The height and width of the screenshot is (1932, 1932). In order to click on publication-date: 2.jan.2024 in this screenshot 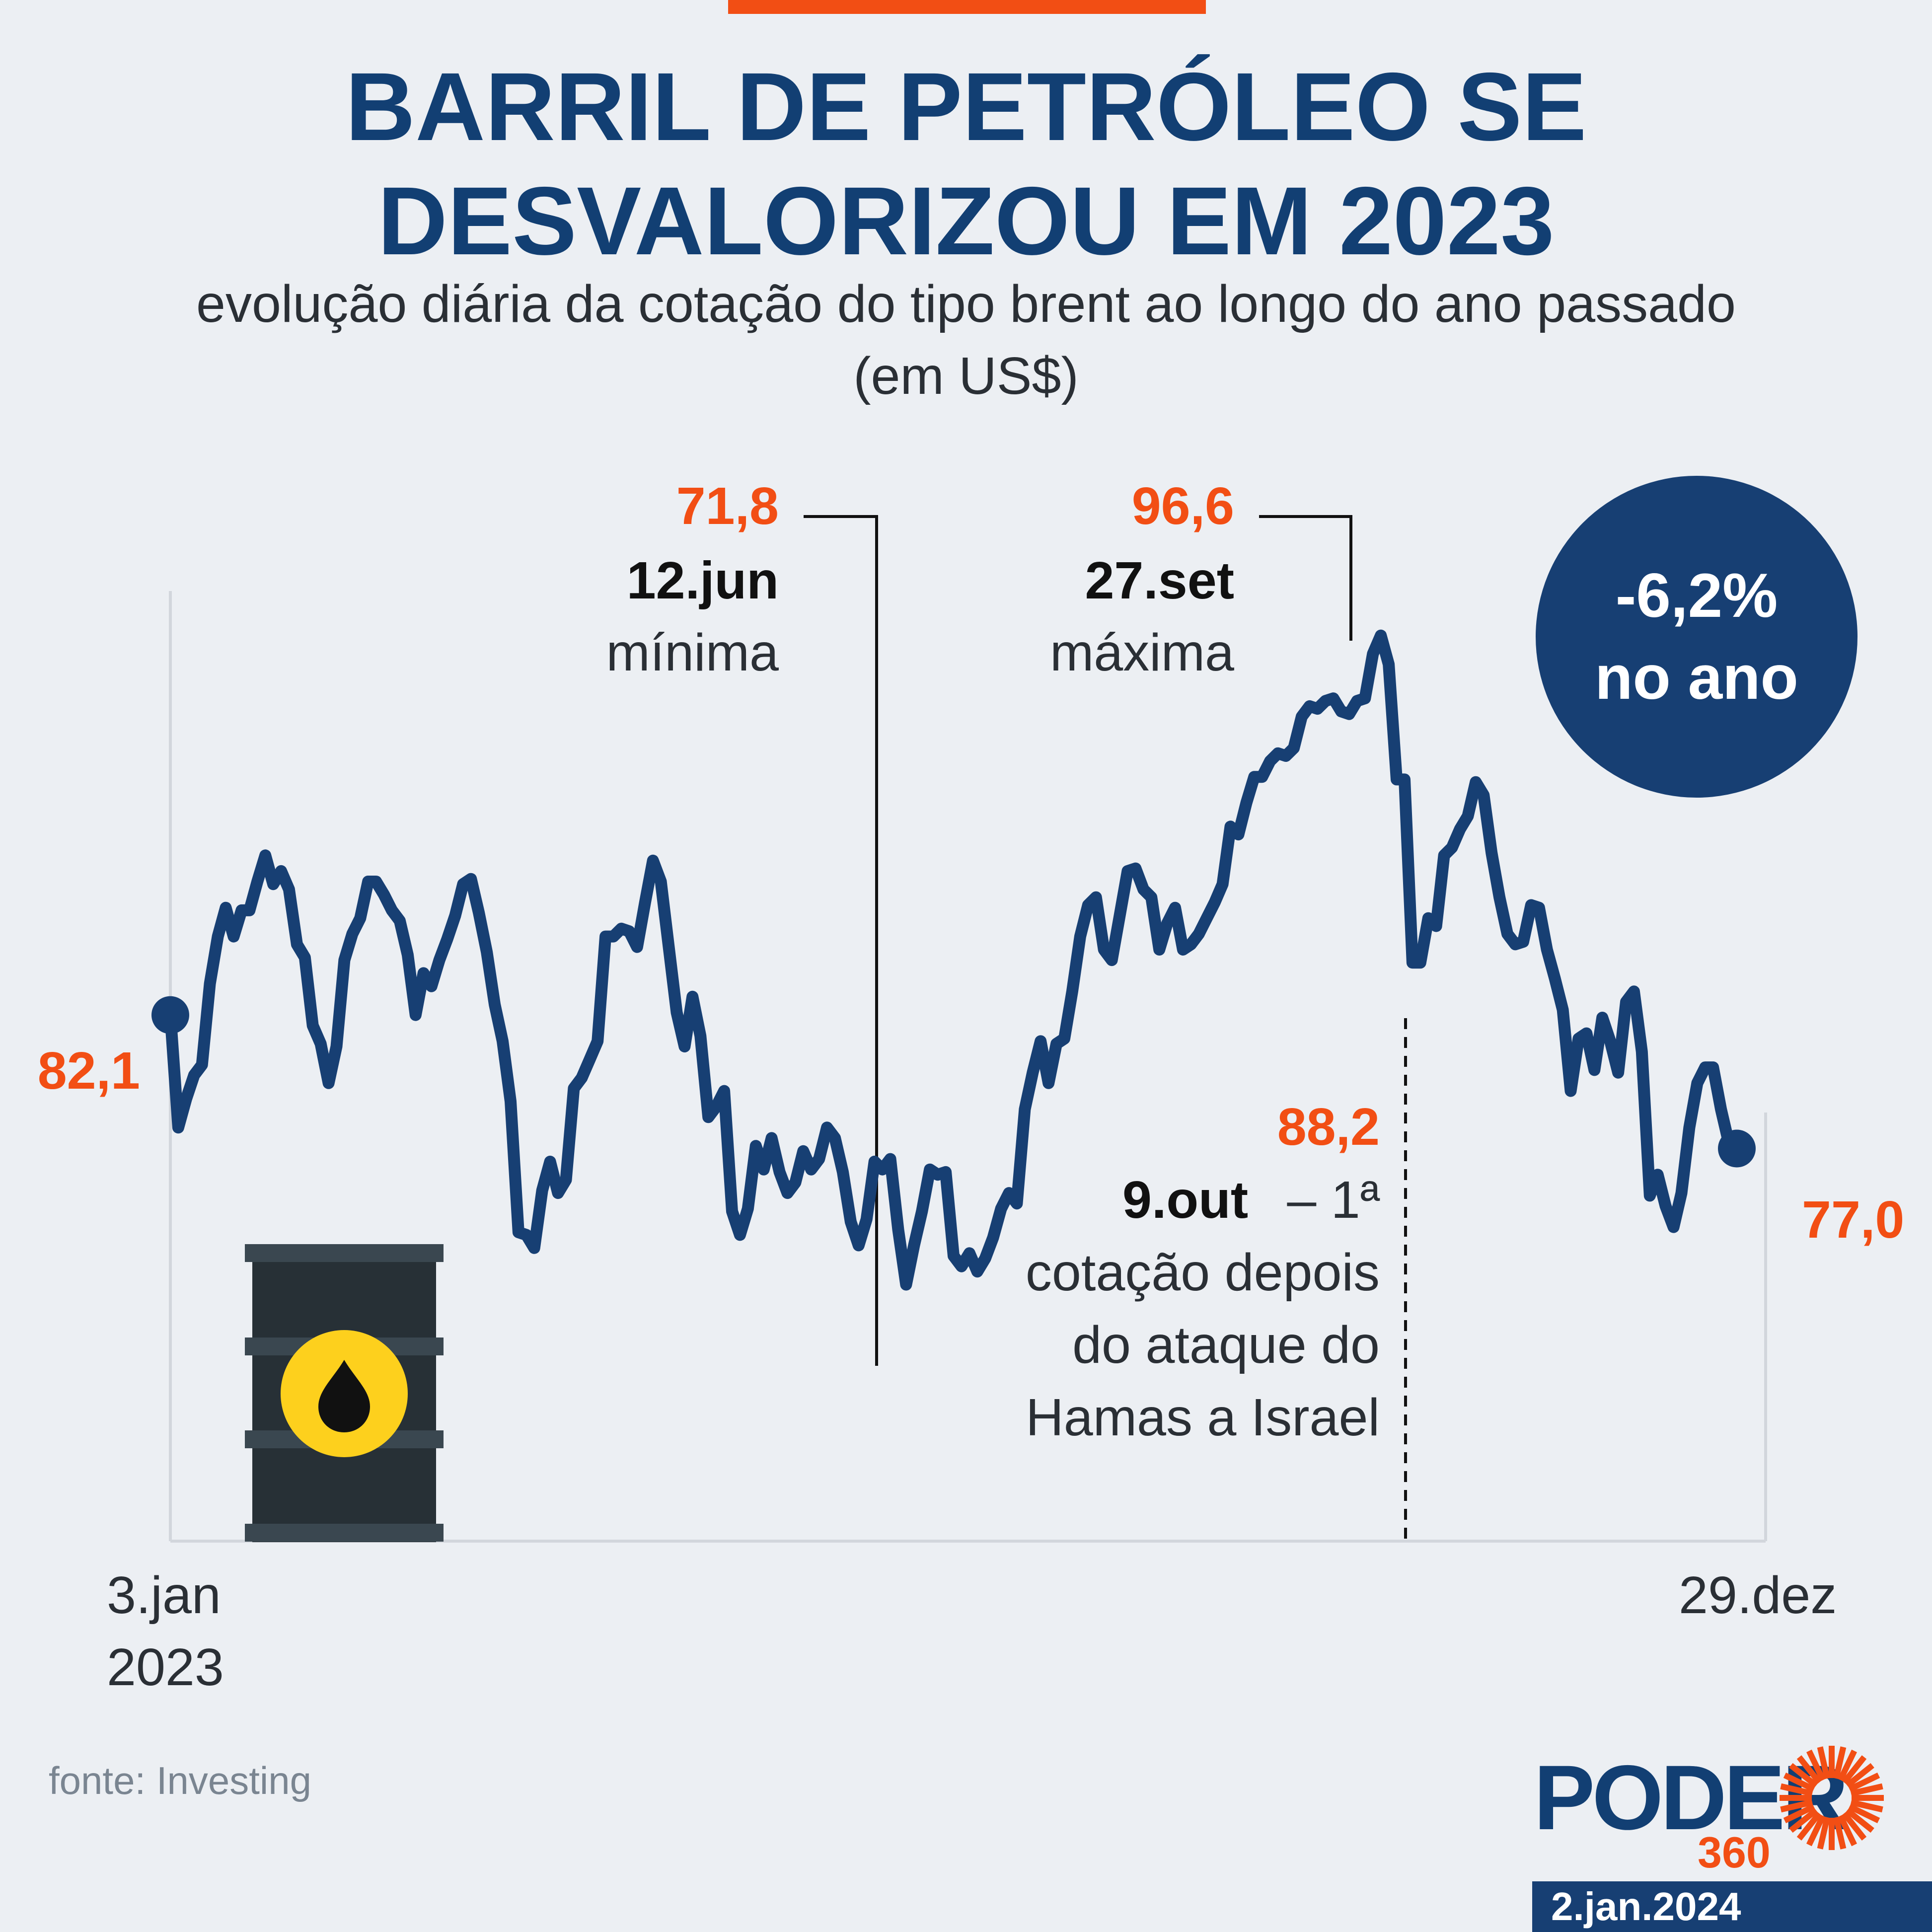, I will do `click(1732, 1906)`.